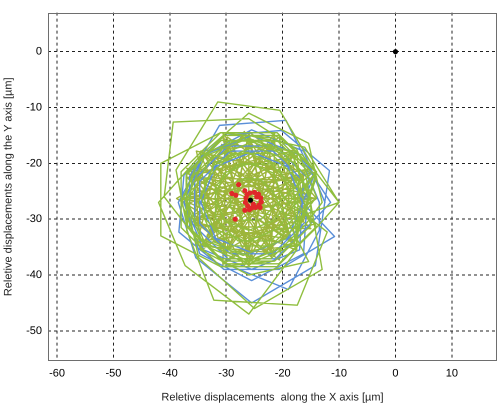  Describe the element at coordinates (34, 108) in the screenshot. I see `y-tick-label: -10` at that location.